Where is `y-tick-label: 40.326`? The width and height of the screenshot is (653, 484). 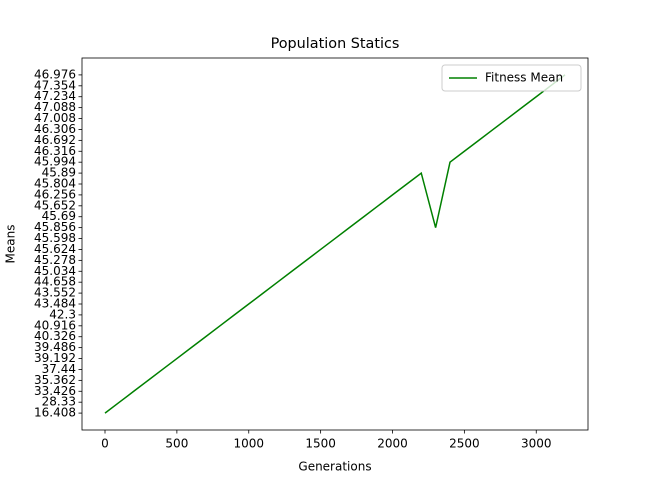 y-tick-label: 40.326 is located at coordinates (55, 336).